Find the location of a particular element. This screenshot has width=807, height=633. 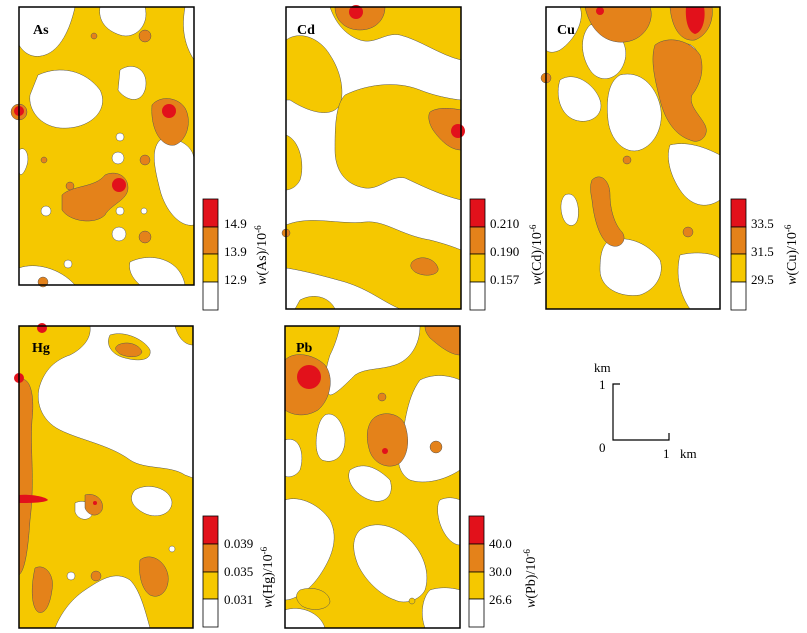

legend-cd-unit: w(Cd)/10-6 is located at coordinates (536, 254).